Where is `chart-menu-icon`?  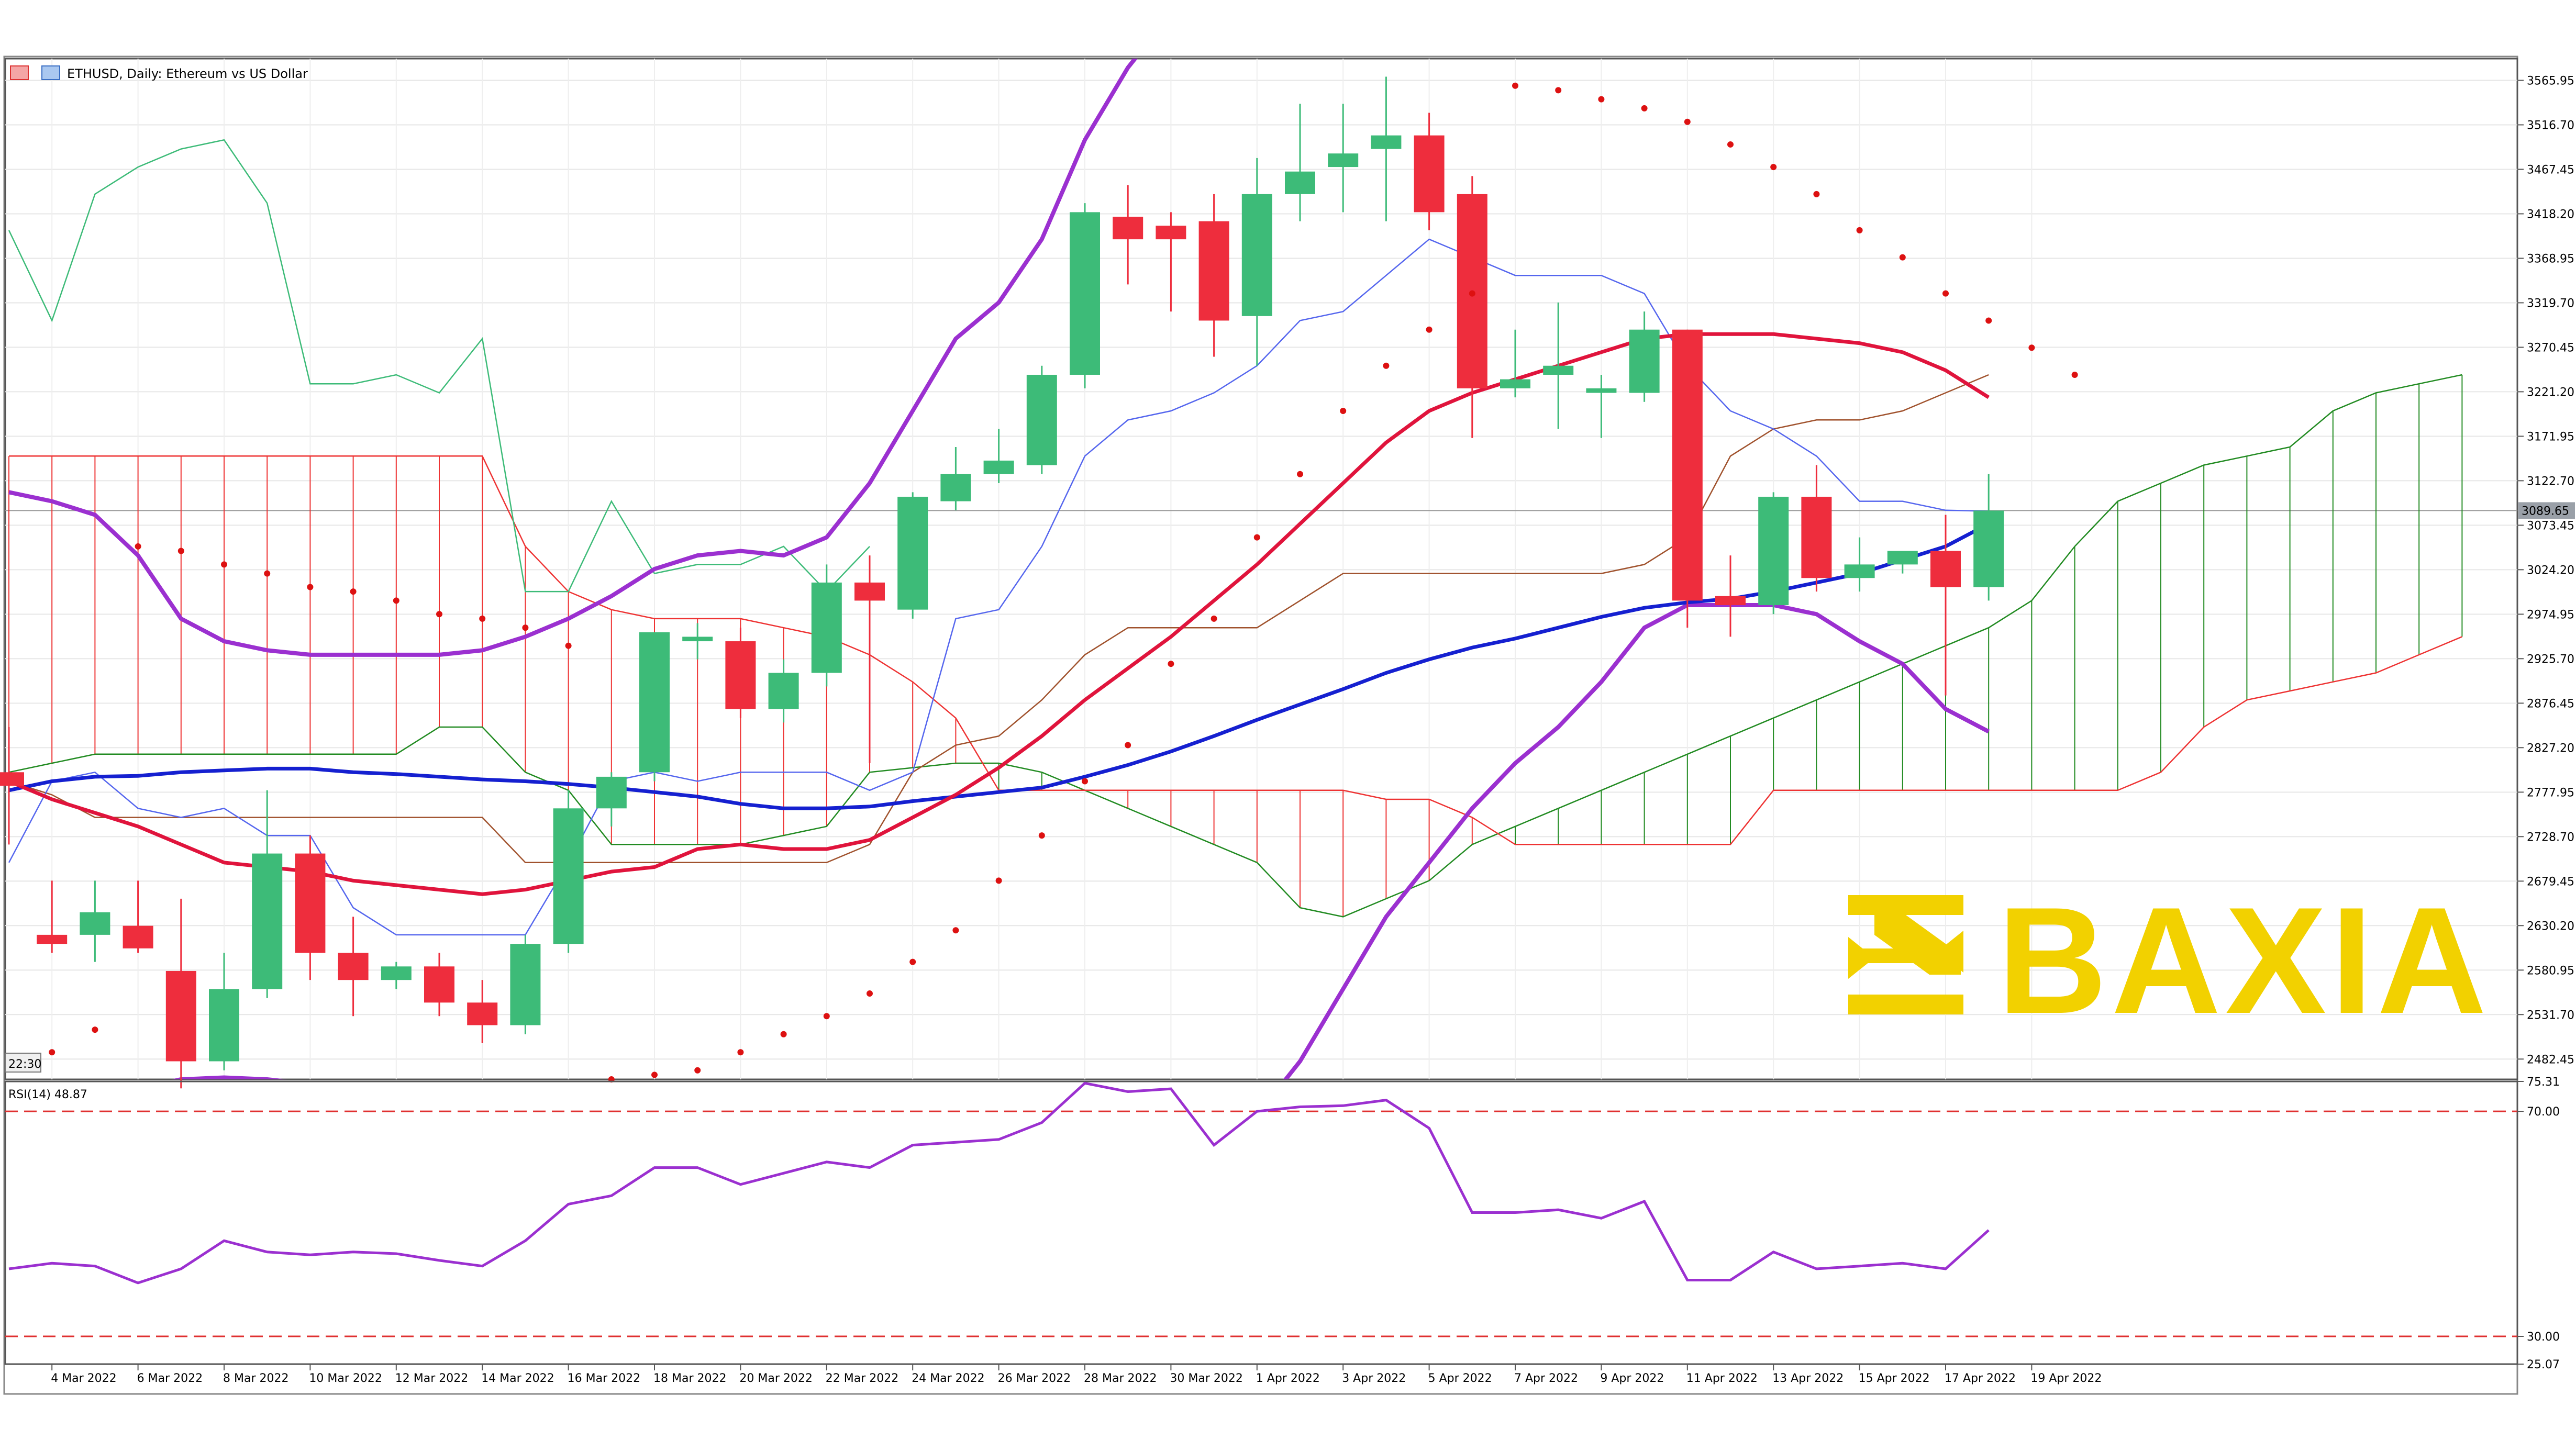
chart-menu-icon is located at coordinates (20, 73).